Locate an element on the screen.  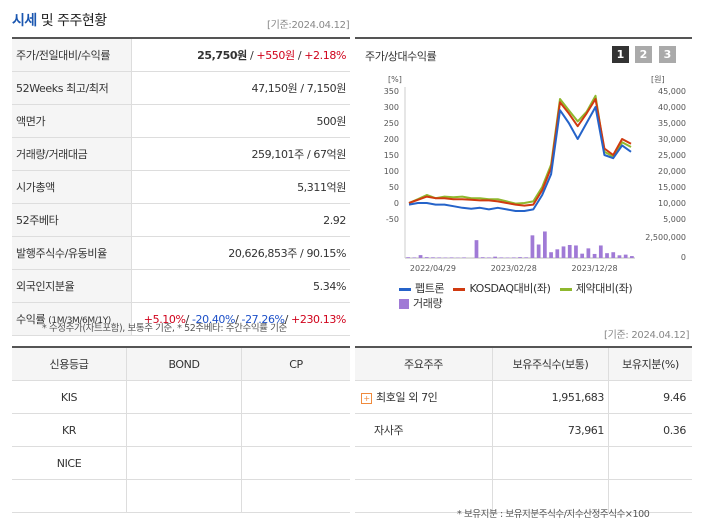
chart-tab-2: 2 is located at coordinates (643, 54).